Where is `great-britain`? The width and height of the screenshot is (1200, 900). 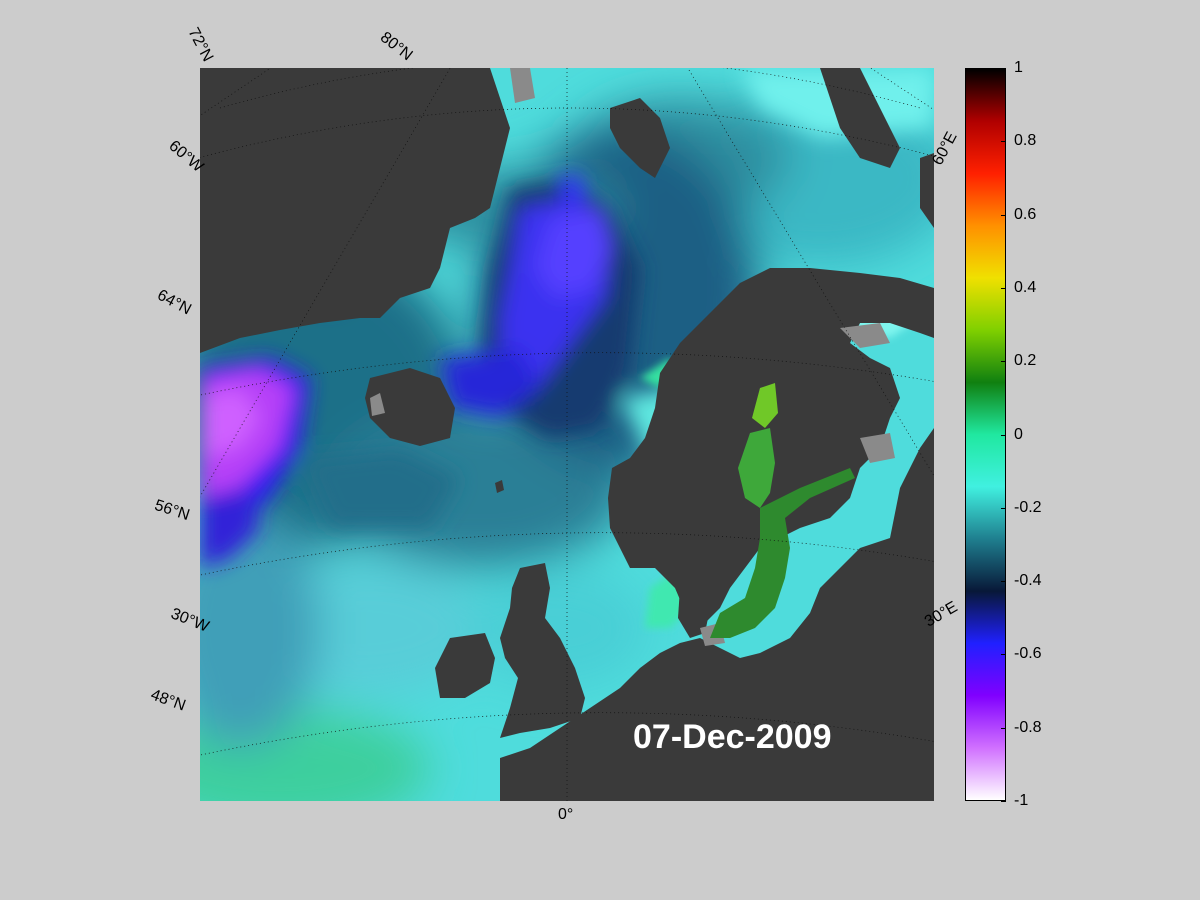
great-britain is located at coordinates (542, 650).